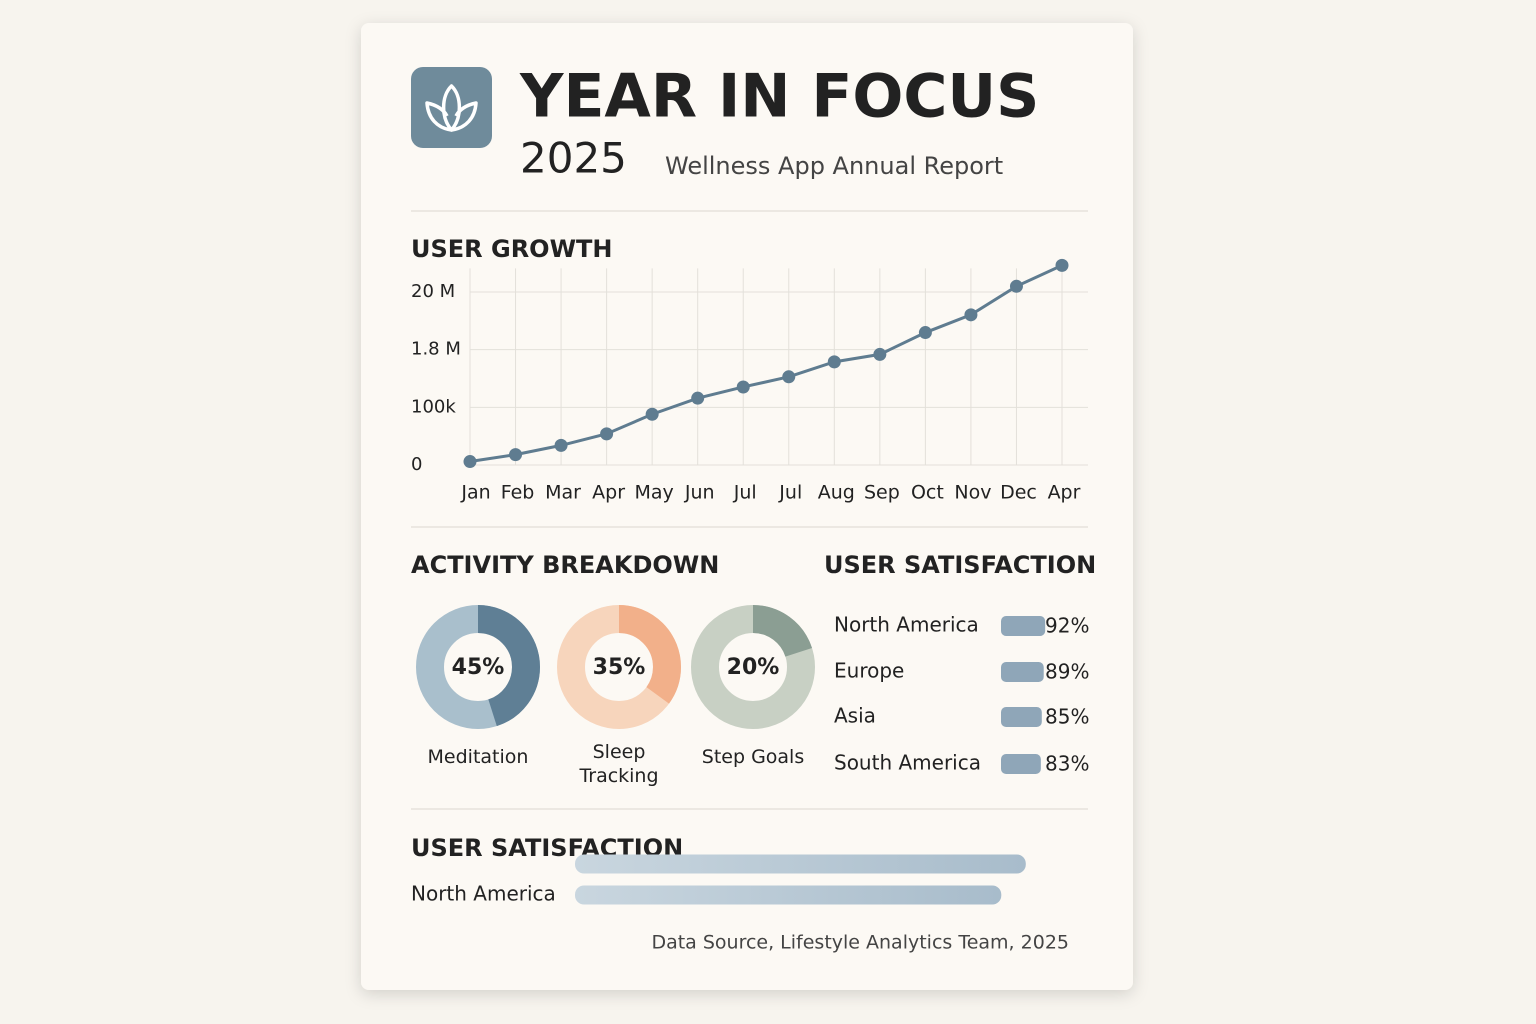 The width and height of the screenshot is (1536, 1024). I want to click on y-tick-label: 20 M, so click(433, 291).